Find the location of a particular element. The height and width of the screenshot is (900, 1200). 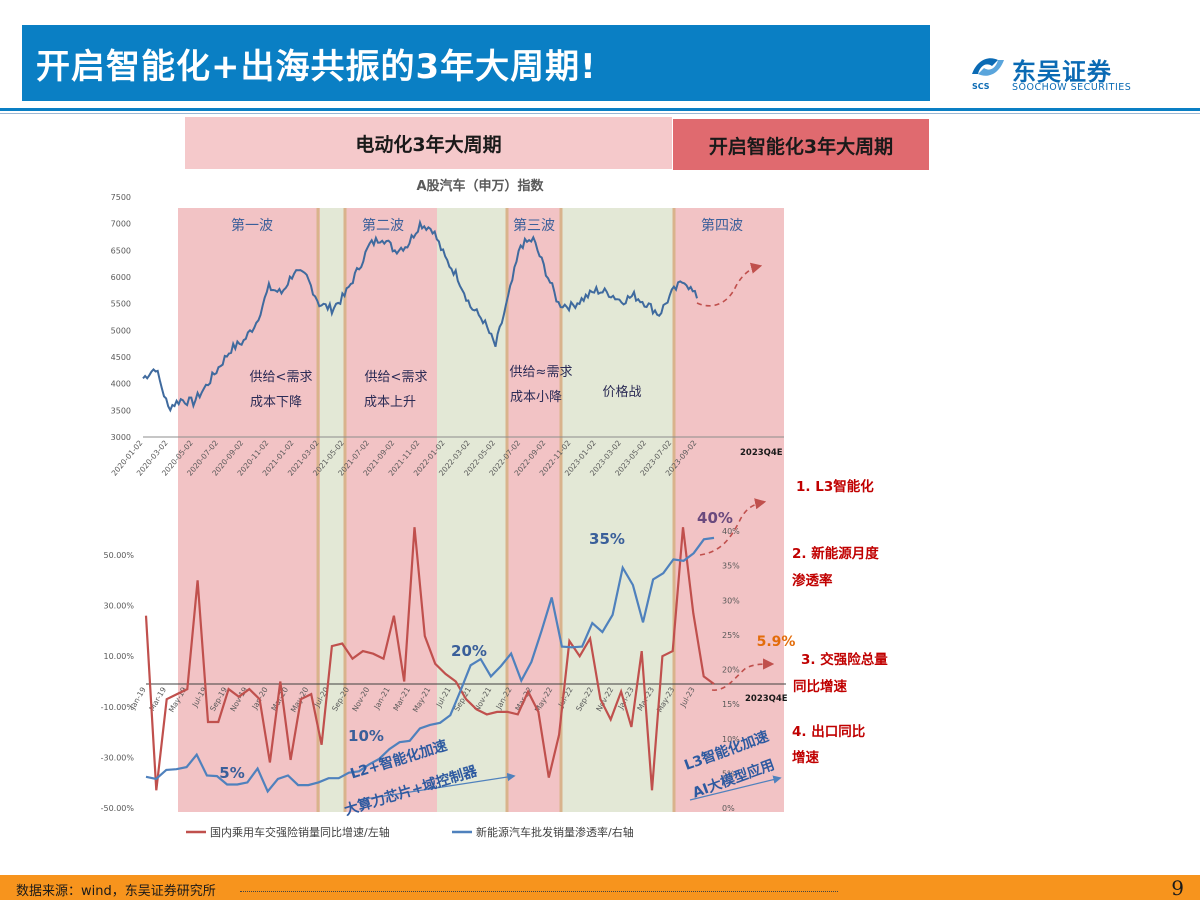

top-y-tick-8: 7000 is located at coordinates (121, 224).